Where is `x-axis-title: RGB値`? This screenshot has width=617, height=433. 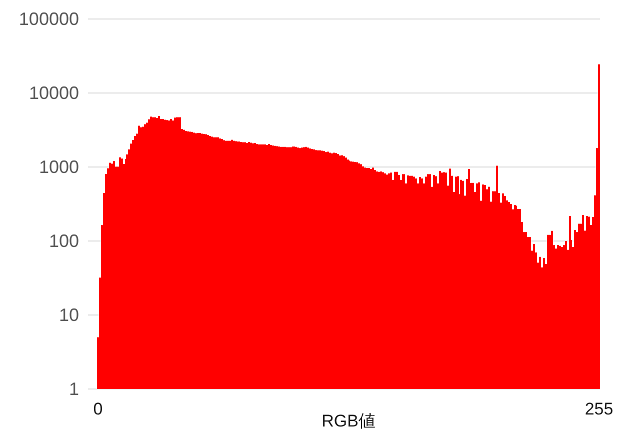 x-axis-title: RGB値 is located at coordinates (349, 421).